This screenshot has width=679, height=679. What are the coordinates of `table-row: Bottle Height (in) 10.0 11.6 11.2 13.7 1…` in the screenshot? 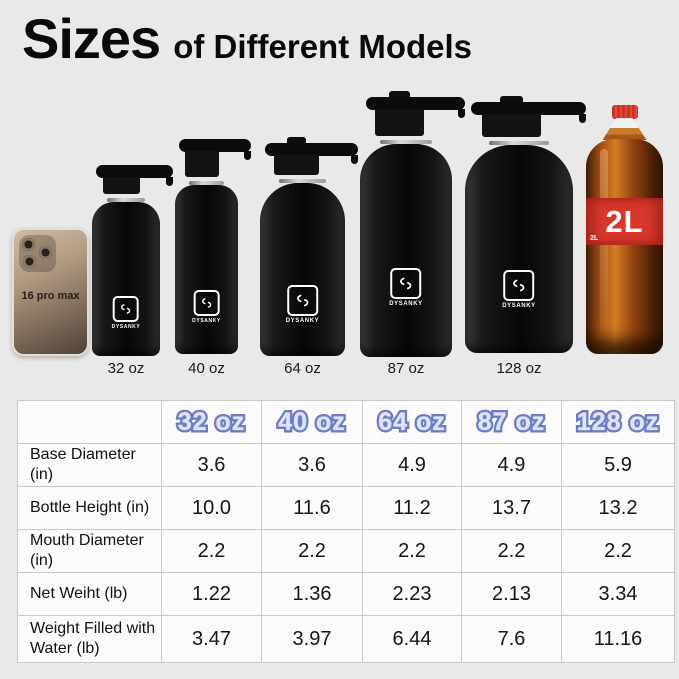 It's located at (346, 508).